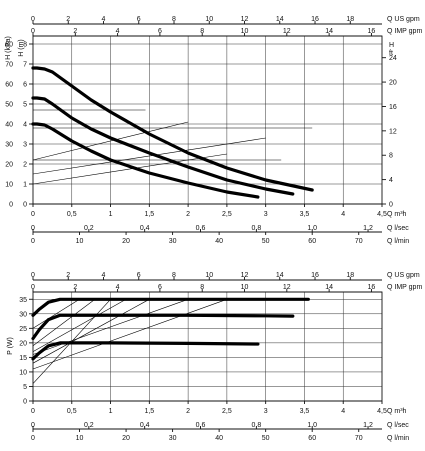  Describe the element at coordinates (72, 411) in the screenshot. I see `flow-axis-tick-label: 0,5` at that location.